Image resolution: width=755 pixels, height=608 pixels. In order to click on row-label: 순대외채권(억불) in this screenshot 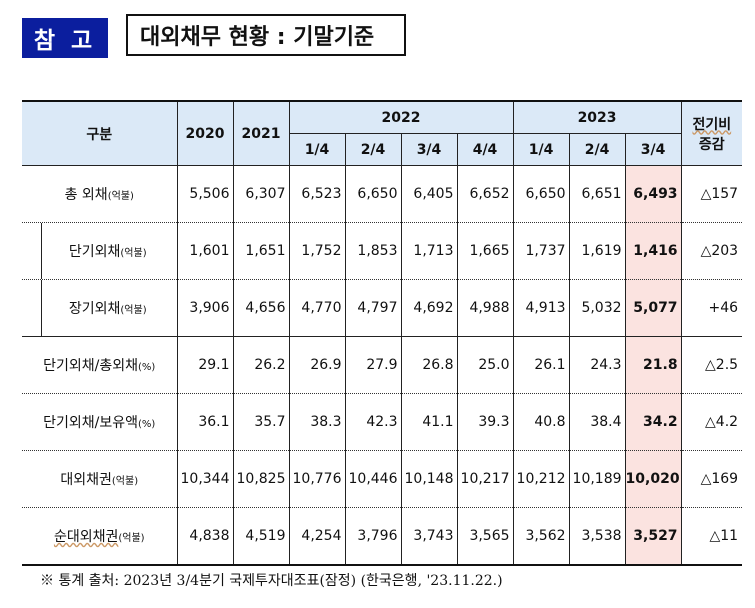, I will do `click(100, 536)`.